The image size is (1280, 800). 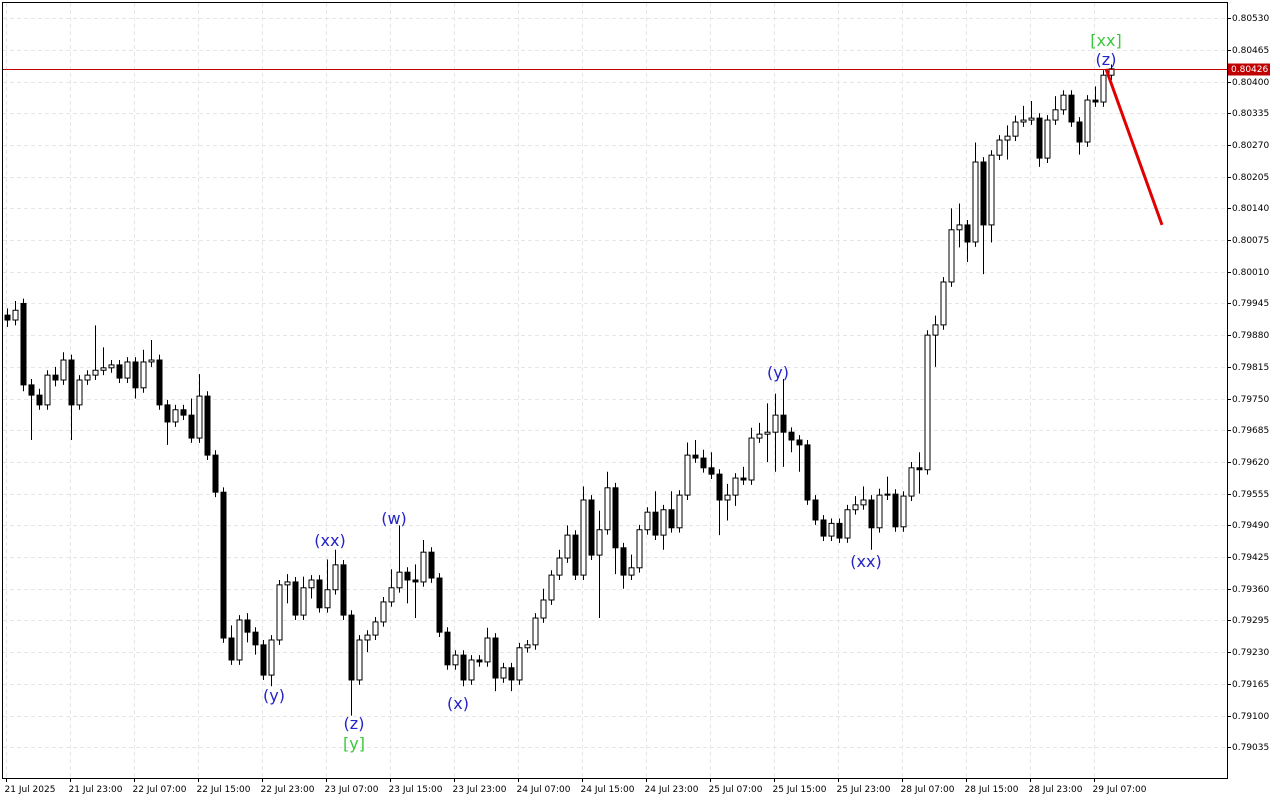 What do you see at coordinates (1250, 431) in the screenshot?
I see `y-tick-label: 0.79685` at bounding box center [1250, 431].